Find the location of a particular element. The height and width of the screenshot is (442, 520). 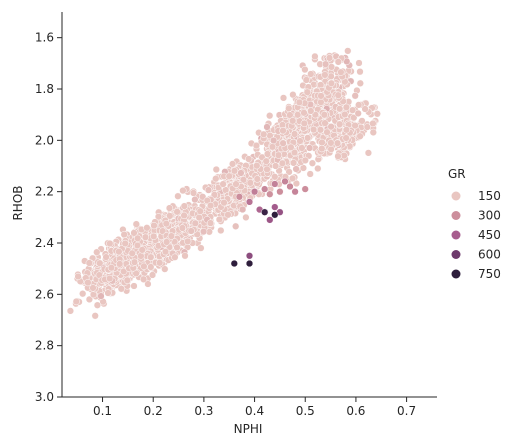

x-tick-label: 0.4 is located at coordinates (254, 411).